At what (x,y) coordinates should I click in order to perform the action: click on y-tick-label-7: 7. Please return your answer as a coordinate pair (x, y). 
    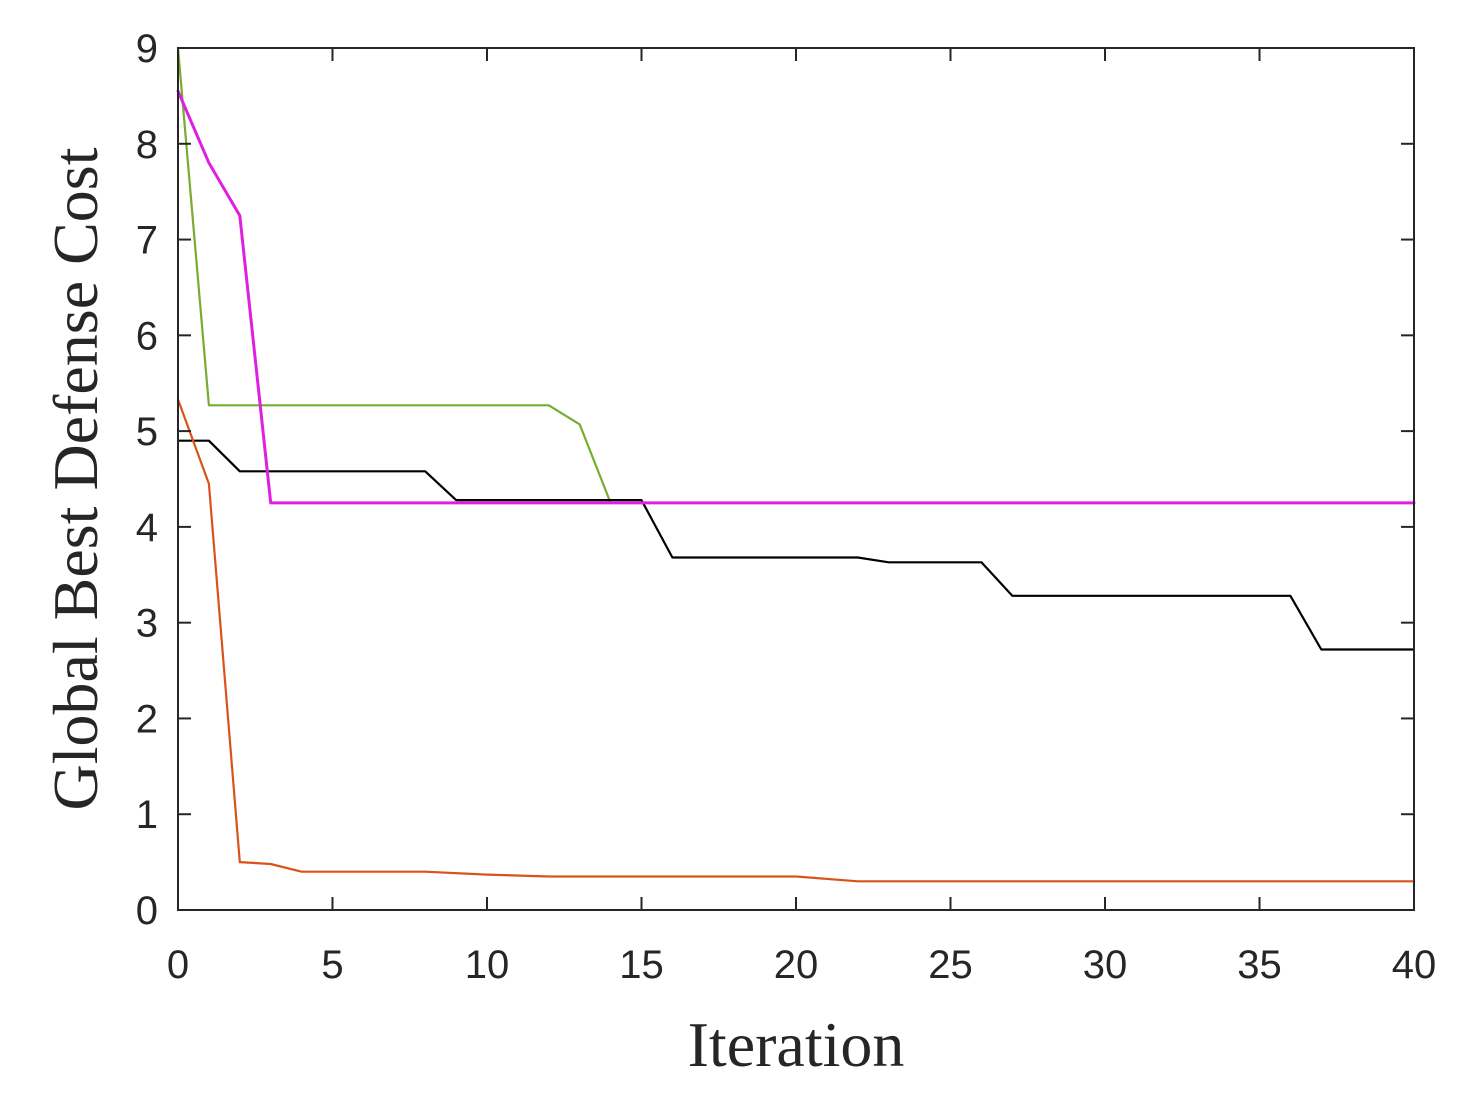
    Looking at the image, I should click on (147, 241).